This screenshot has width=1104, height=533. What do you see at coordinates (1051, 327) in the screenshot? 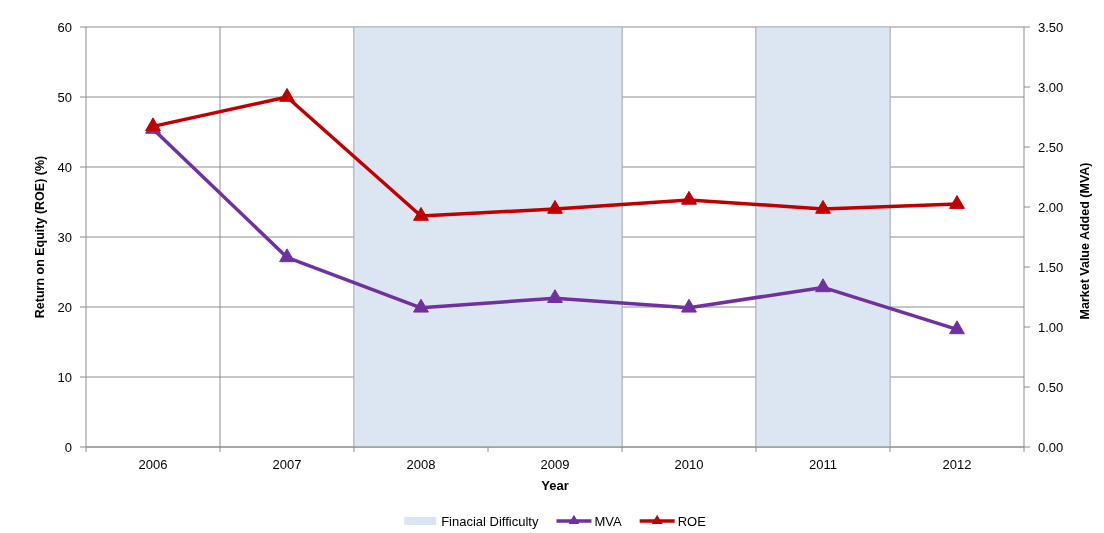
I see `y2-tick-label: 1.00` at bounding box center [1051, 327].